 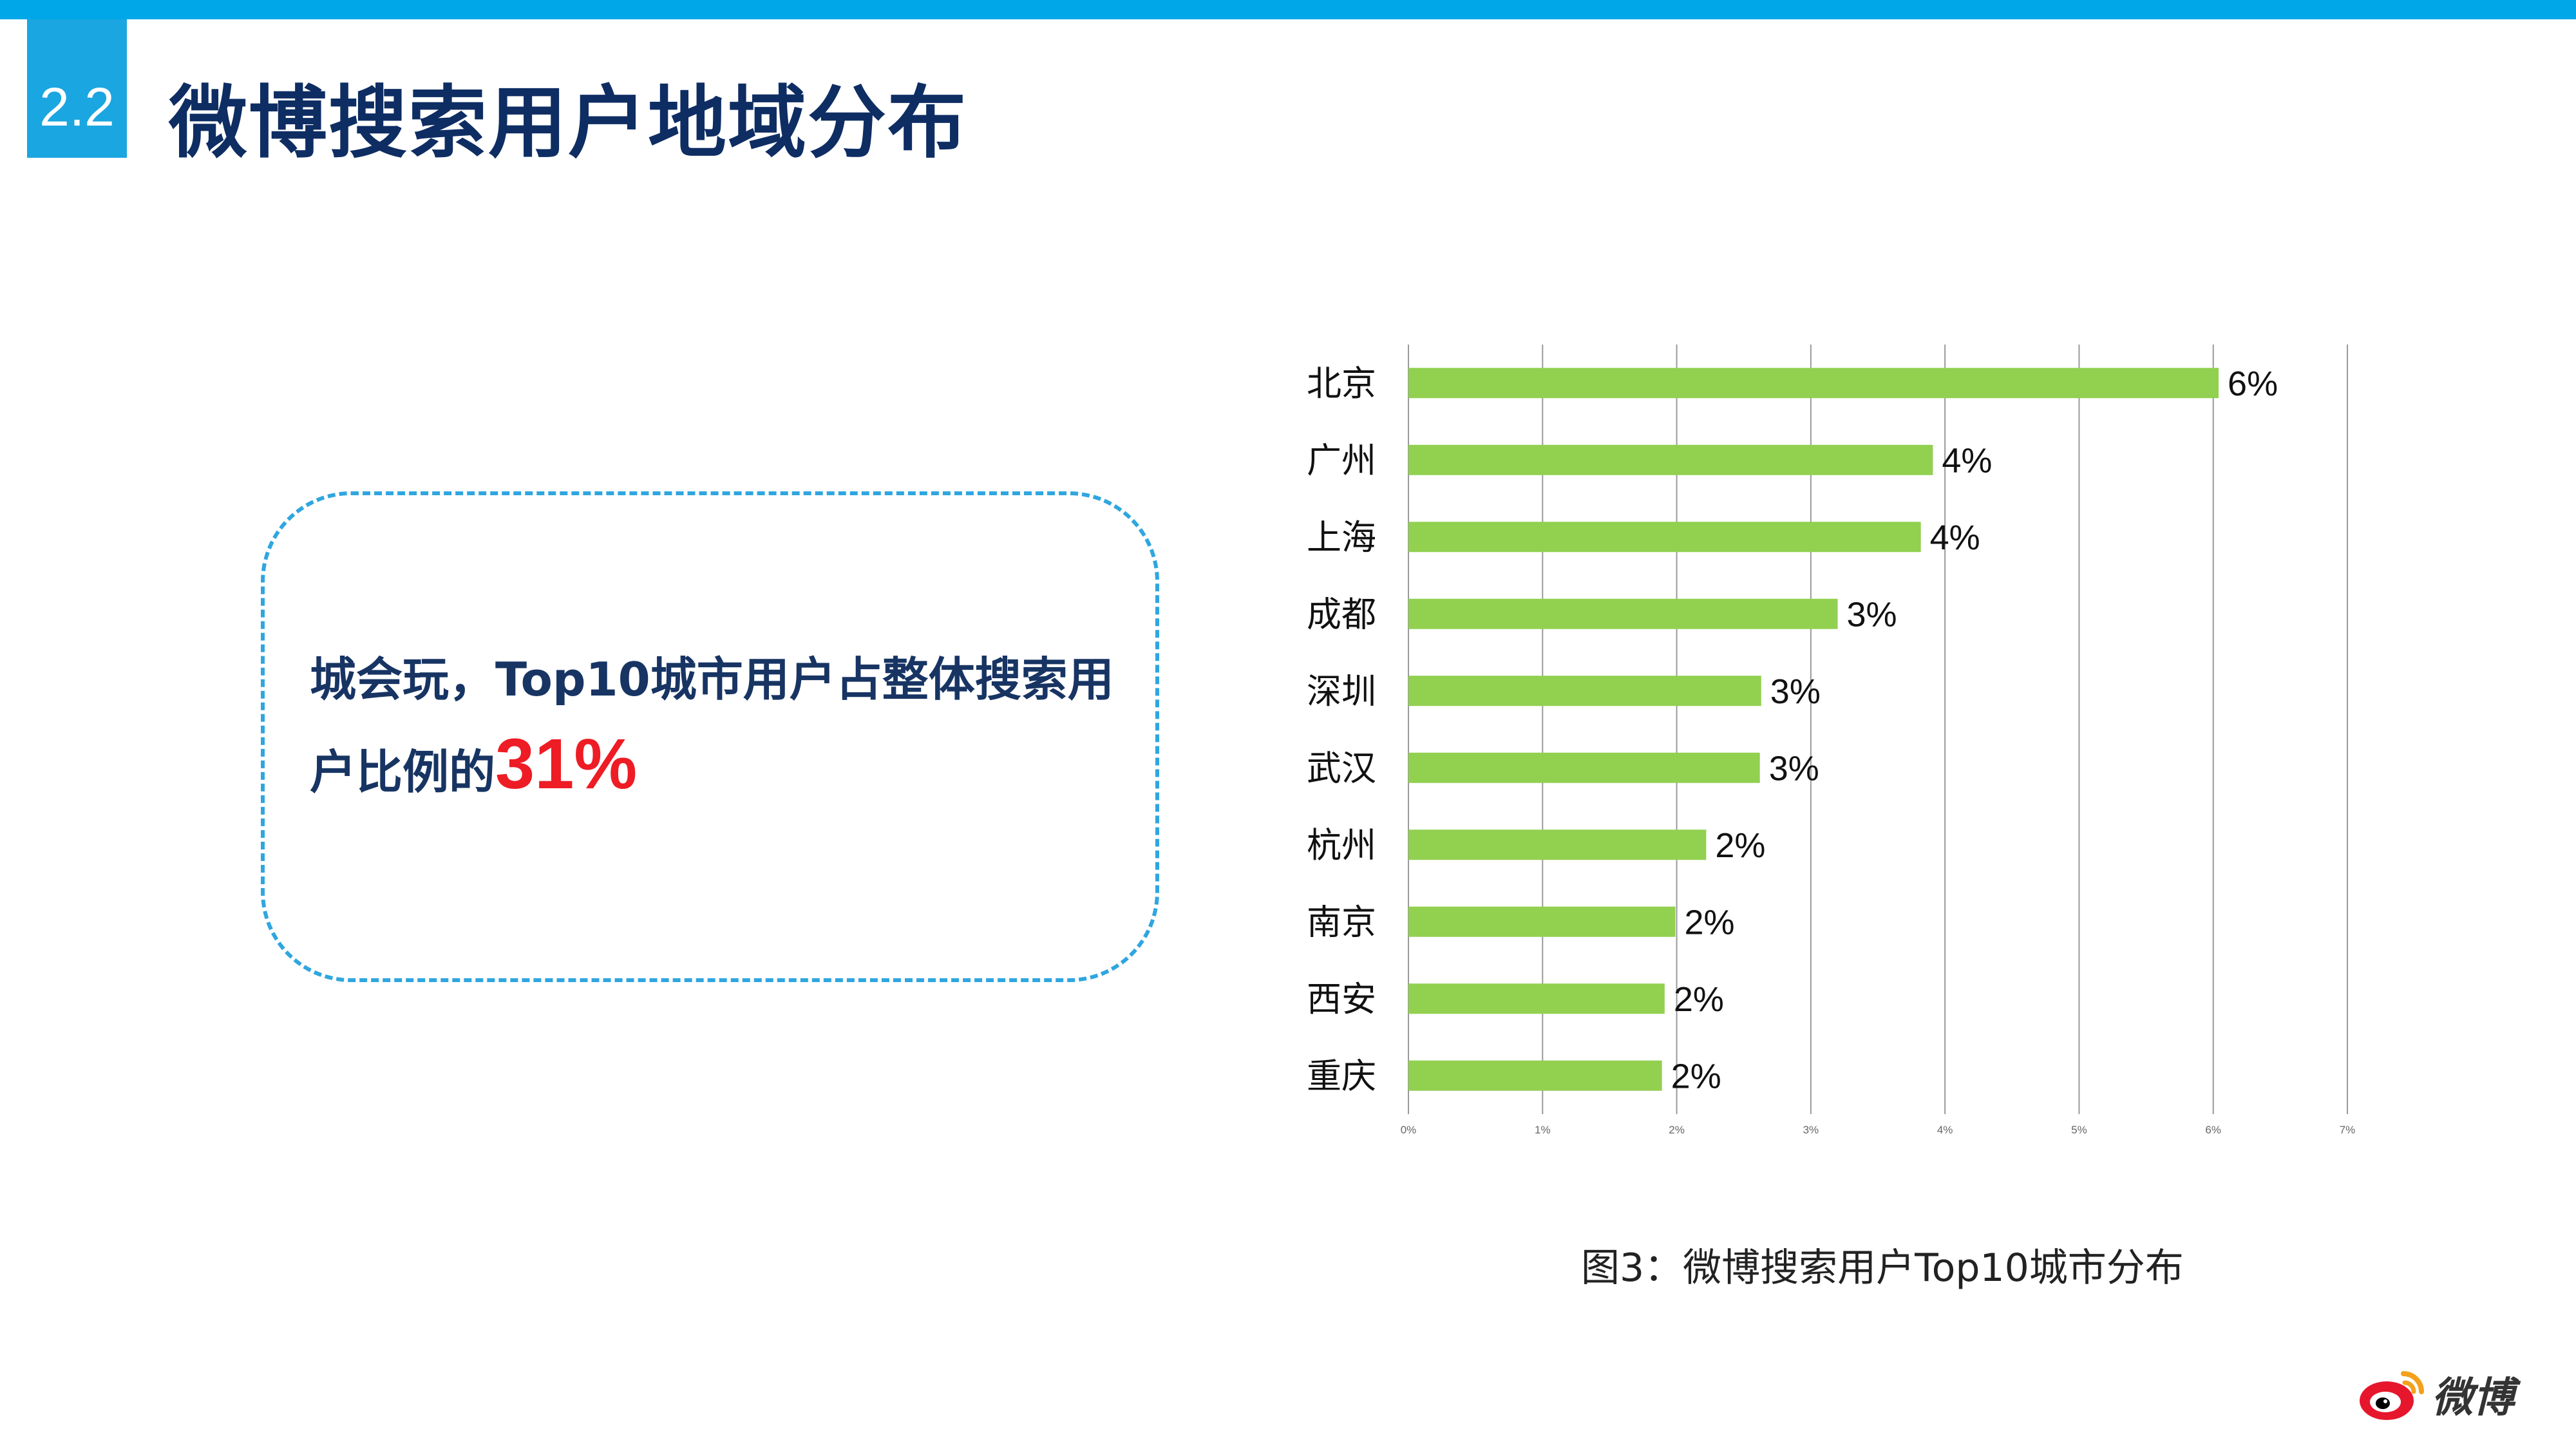 What do you see at coordinates (1341, 614) in the screenshot?
I see `category-label: 成都` at bounding box center [1341, 614].